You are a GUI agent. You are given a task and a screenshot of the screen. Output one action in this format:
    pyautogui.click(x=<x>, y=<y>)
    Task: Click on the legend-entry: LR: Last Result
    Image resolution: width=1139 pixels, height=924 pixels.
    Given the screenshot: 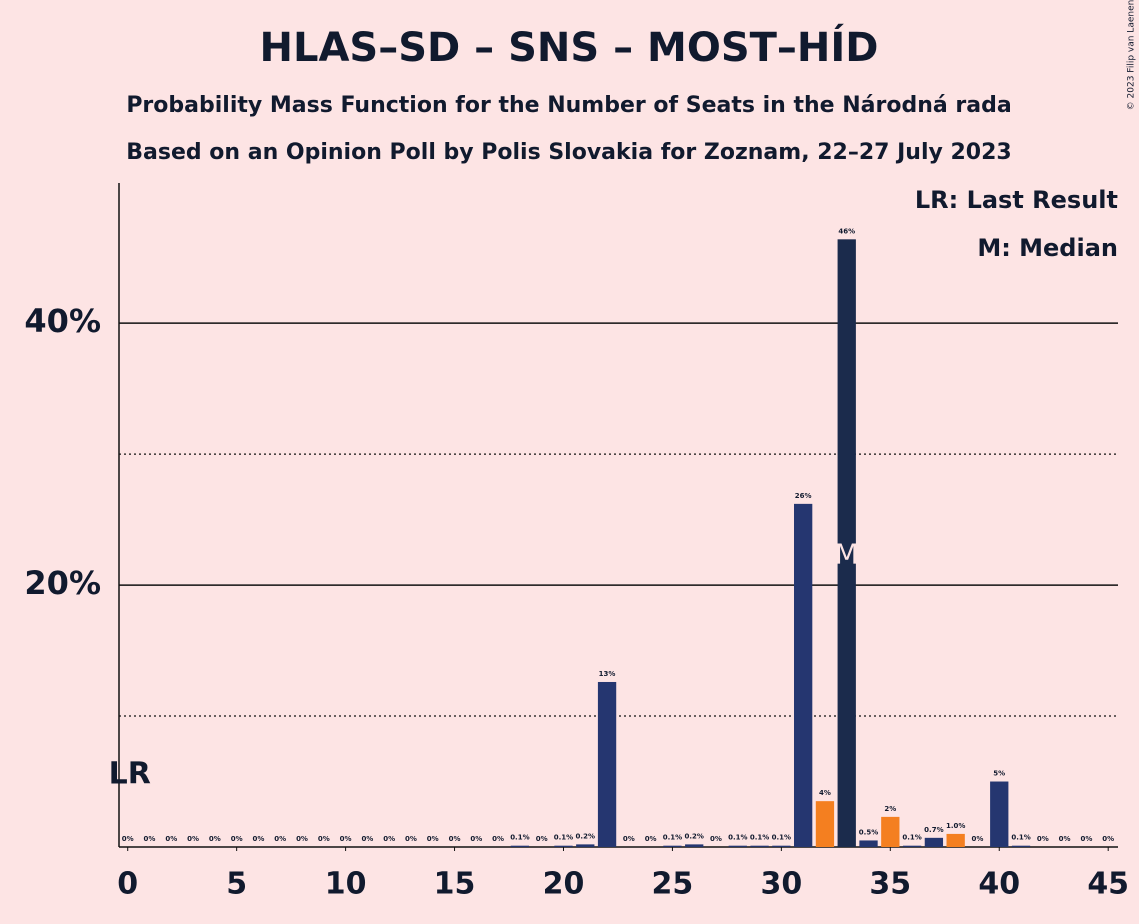 What is the action you would take?
    pyautogui.click(x=1016, y=200)
    